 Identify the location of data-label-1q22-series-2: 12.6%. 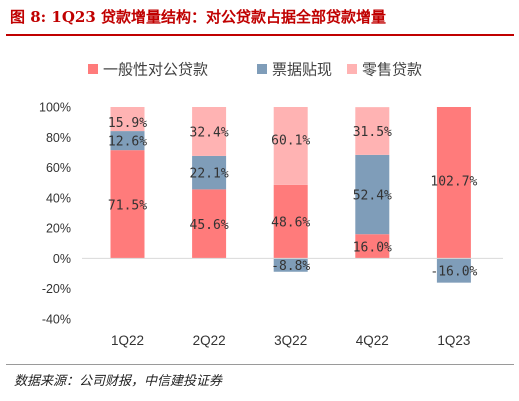
(127, 142).